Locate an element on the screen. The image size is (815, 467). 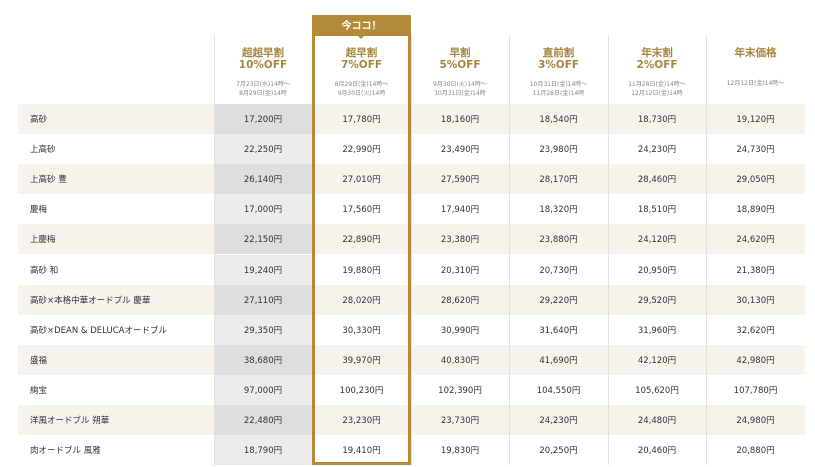
column-title: 直前割 is located at coordinates (558, 53).